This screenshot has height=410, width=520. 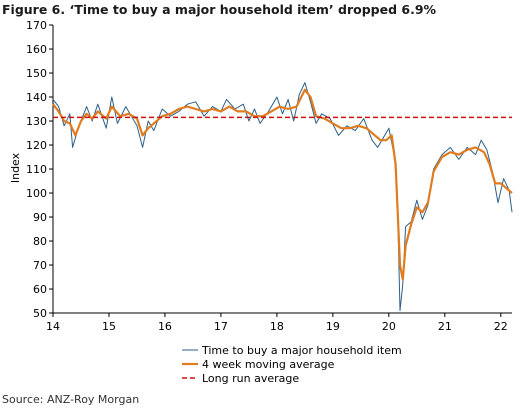 What do you see at coordinates (36, 145) in the screenshot?
I see `y-tick-label: 120` at bounding box center [36, 145].